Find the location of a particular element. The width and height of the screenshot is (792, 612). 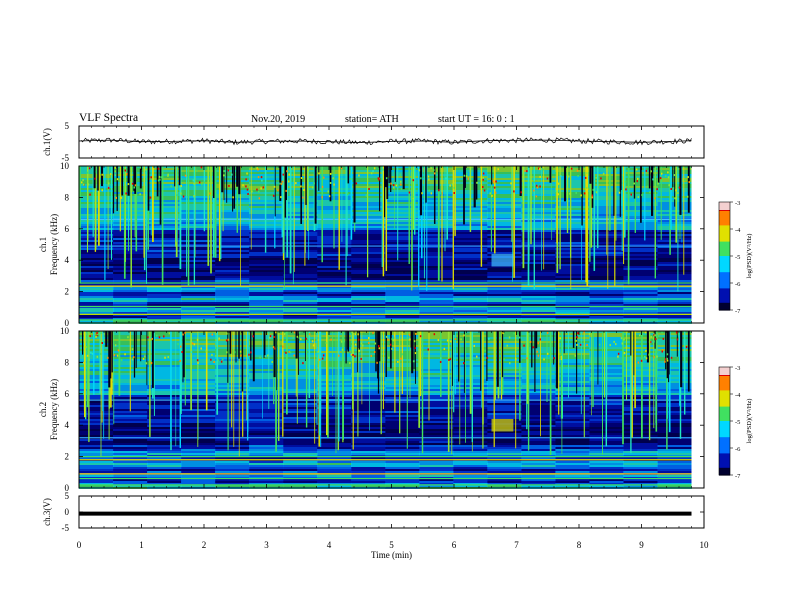

x-tick-label: 6 is located at coordinates (454, 545).